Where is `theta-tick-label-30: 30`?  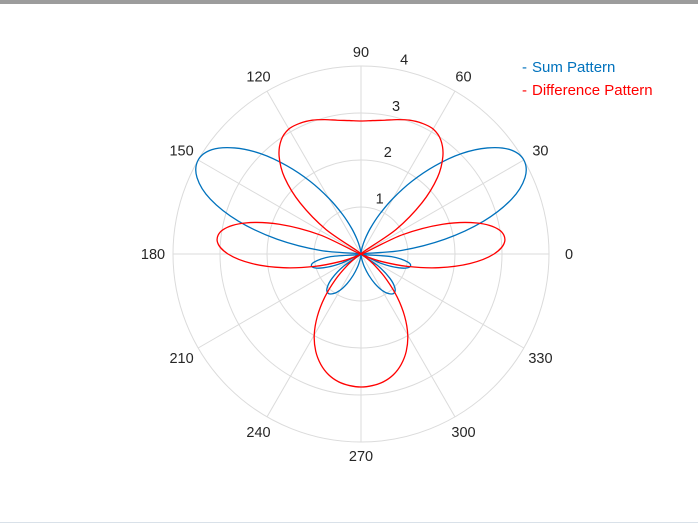
theta-tick-label-30: 30 is located at coordinates (540, 152).